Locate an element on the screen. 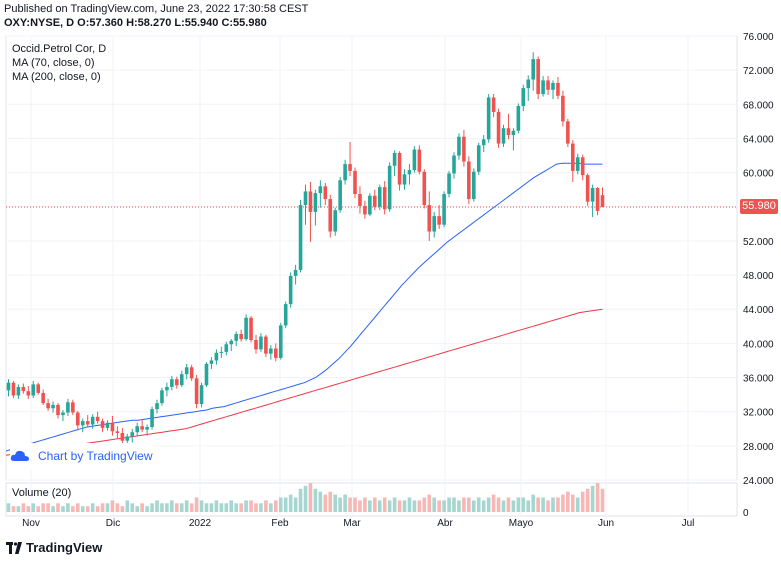 This screenshot has width=781, height=561. tradingview-logo: TradingView is located at coordinates (54, 547).